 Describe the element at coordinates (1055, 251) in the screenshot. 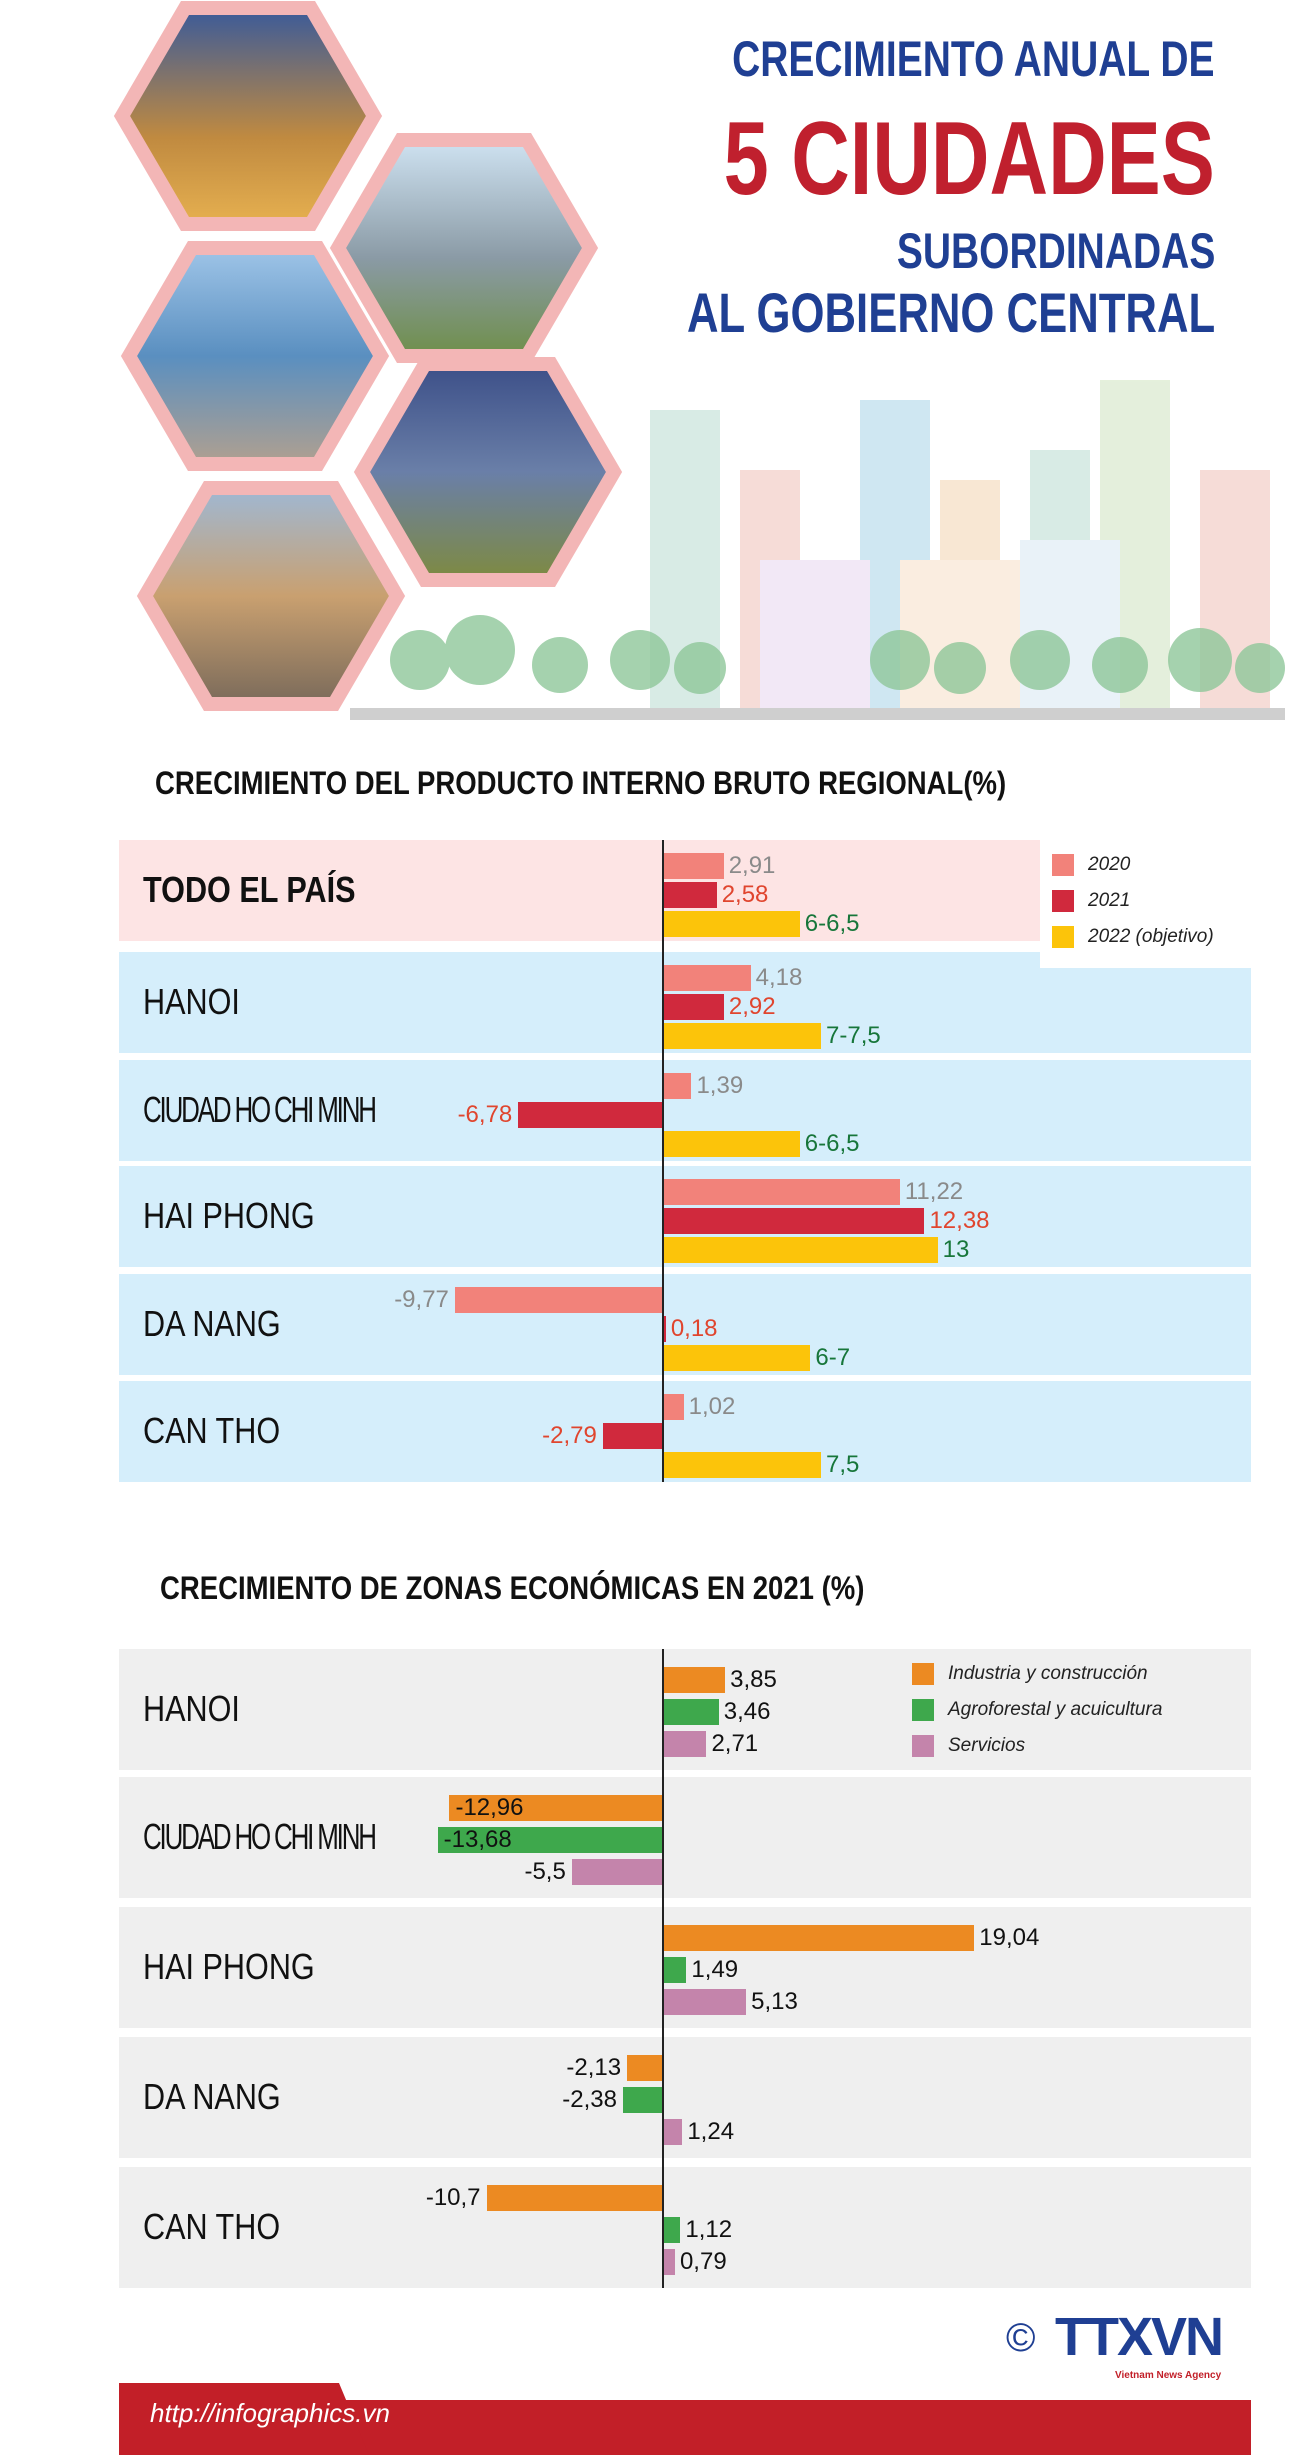

I see `title-line-3: SUBORDINADAS` at that location.